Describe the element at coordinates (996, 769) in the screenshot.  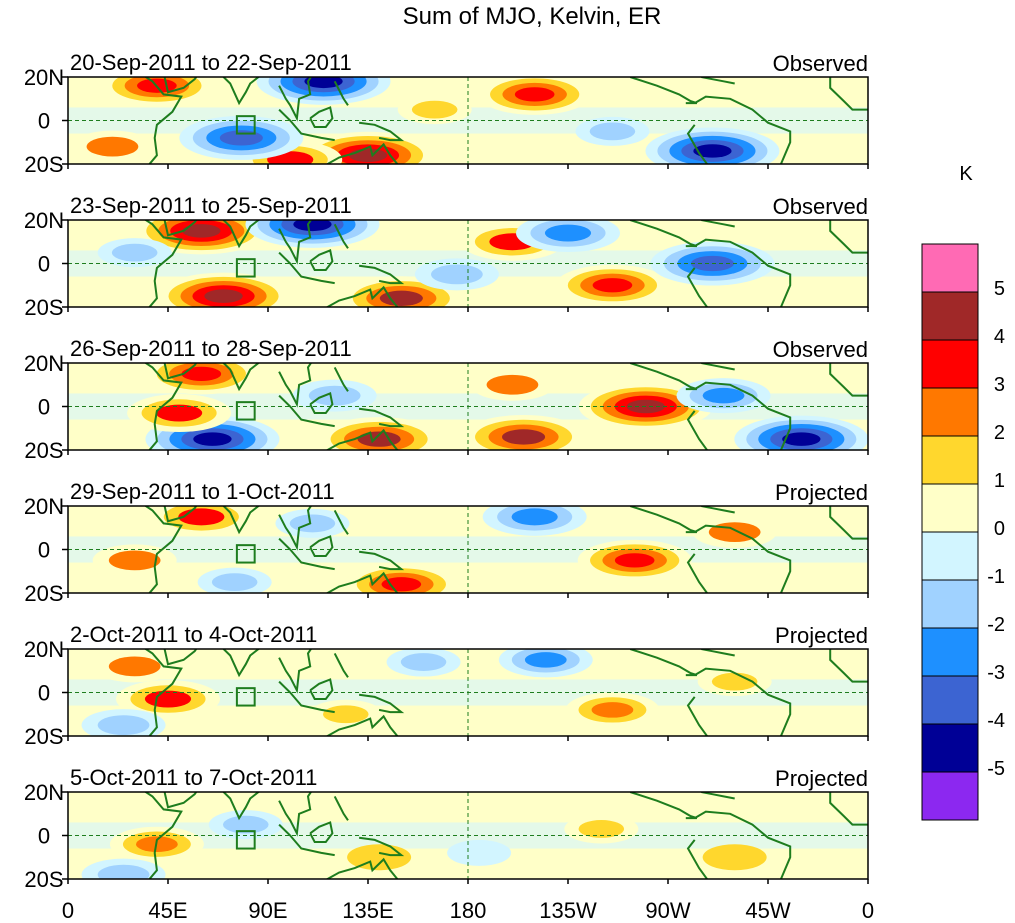
I see `colorbar-tick-label: -5` at that location.